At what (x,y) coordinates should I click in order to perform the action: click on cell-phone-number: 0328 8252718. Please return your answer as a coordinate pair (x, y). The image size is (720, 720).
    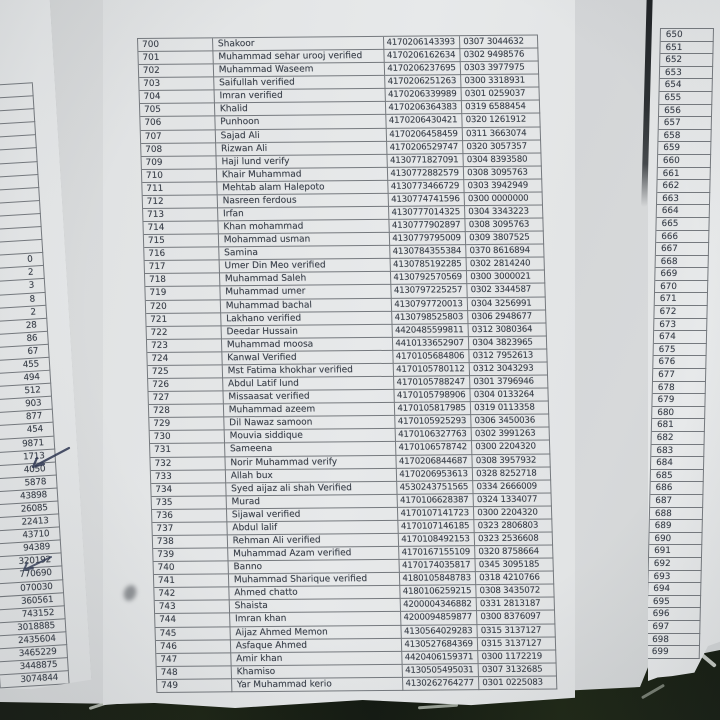
    Looking at the image, I should click on (512, 474).